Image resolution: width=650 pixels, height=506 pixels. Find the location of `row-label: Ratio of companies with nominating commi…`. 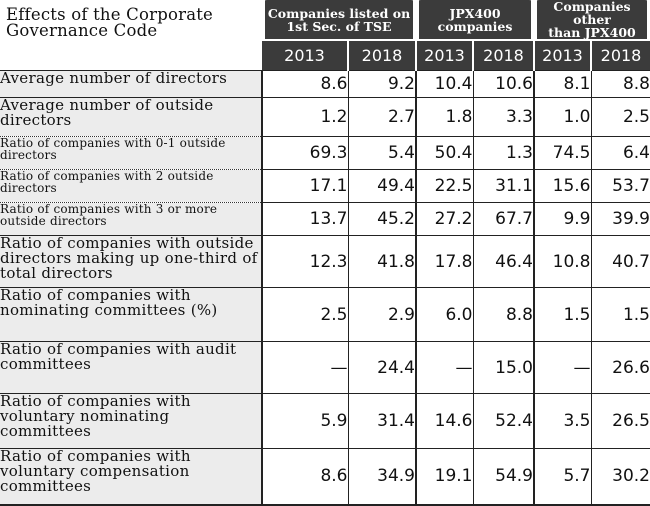

row-label: Ratio of companies with nominating commi… is located at coordinates (131, 314).